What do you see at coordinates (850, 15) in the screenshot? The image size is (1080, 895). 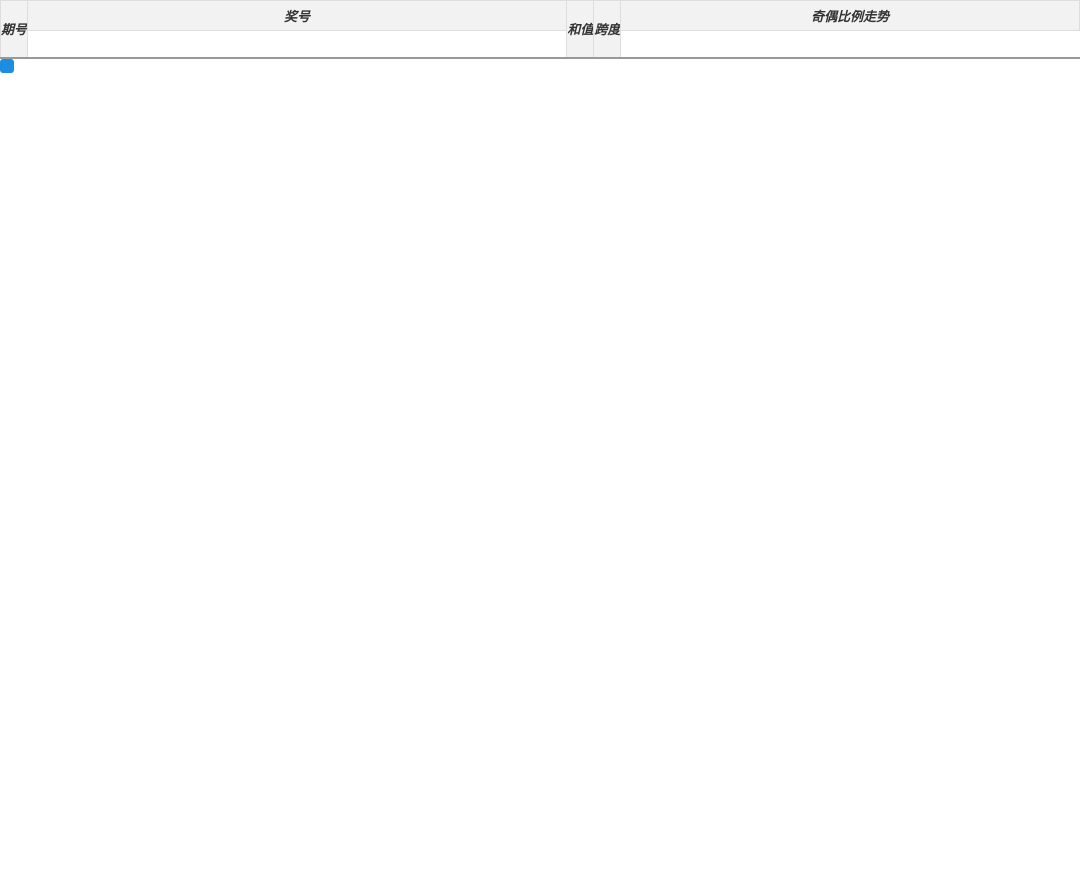 I see `ratio-header: 奇偶比例走势` at bounding box center [850, 15].